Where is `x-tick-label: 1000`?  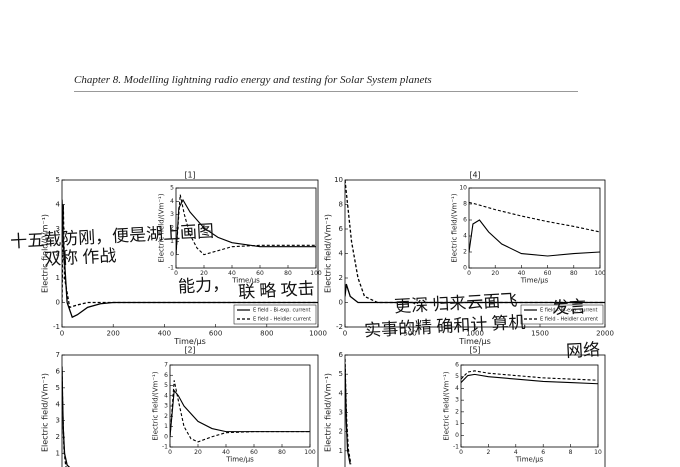
x-tick-label: 1000 is located at coordinates (475, 333).